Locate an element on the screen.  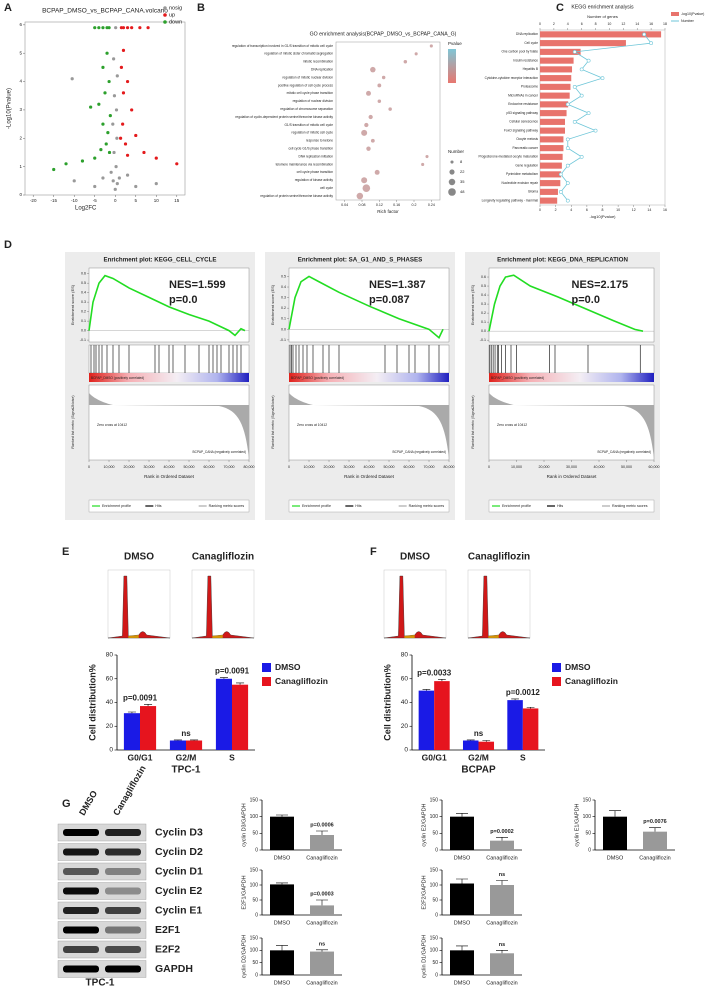
panel-label: F is located at coordinates (373, 552).